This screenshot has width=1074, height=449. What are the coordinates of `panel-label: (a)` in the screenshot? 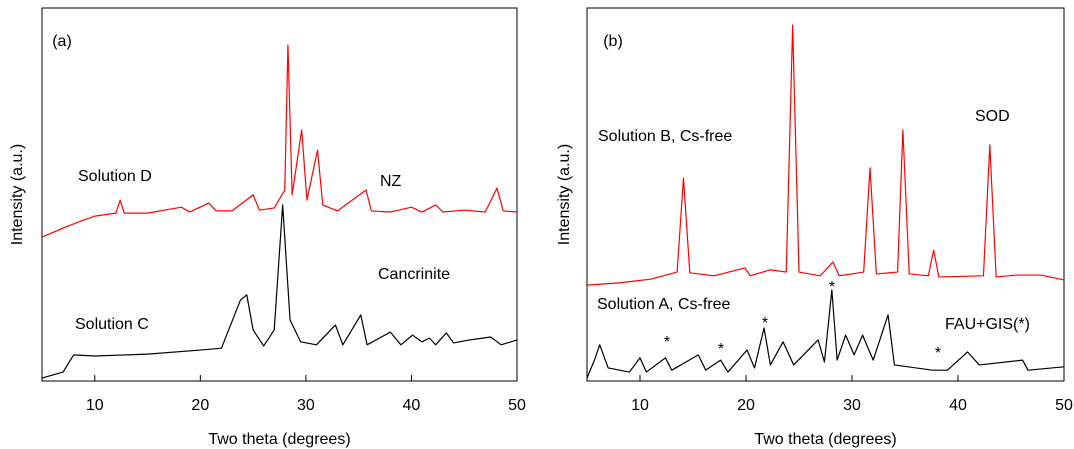 It's located at (62, 41).